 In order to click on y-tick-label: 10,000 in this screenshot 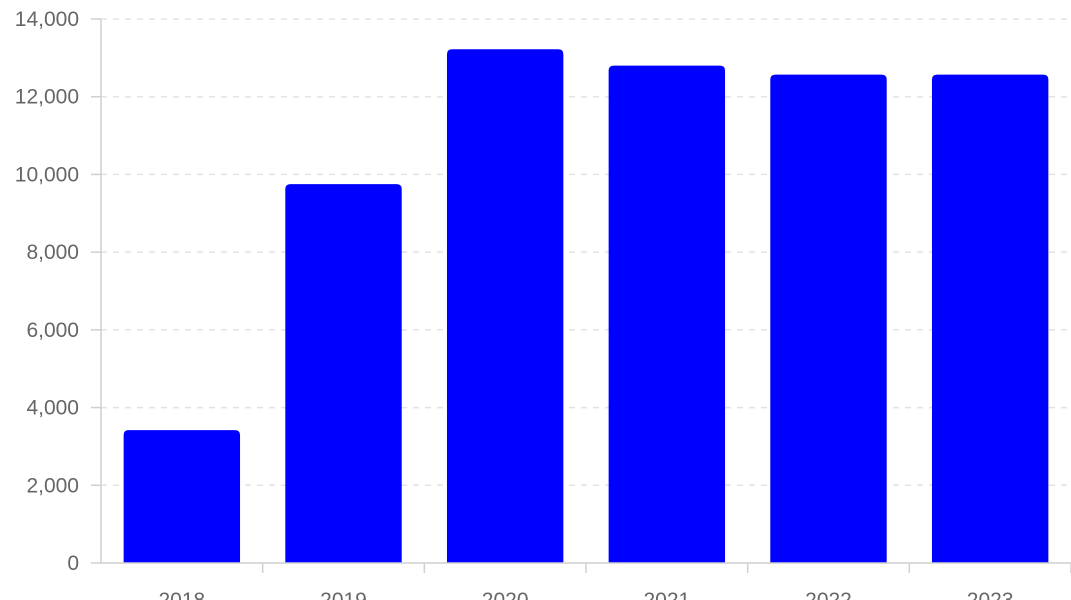, I will do `click(47, 174)`.